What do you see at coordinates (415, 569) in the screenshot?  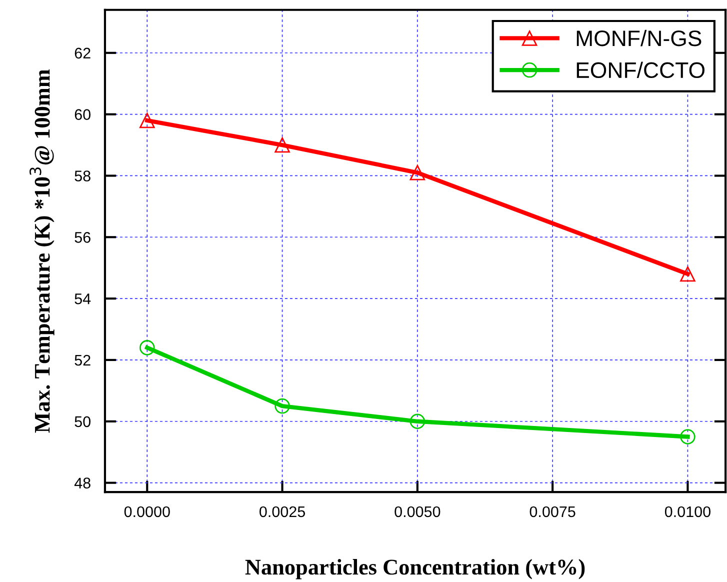 I see `x-axis-title: Nanoparticles Concentration (wt%)` at bounding box center [415, 569].